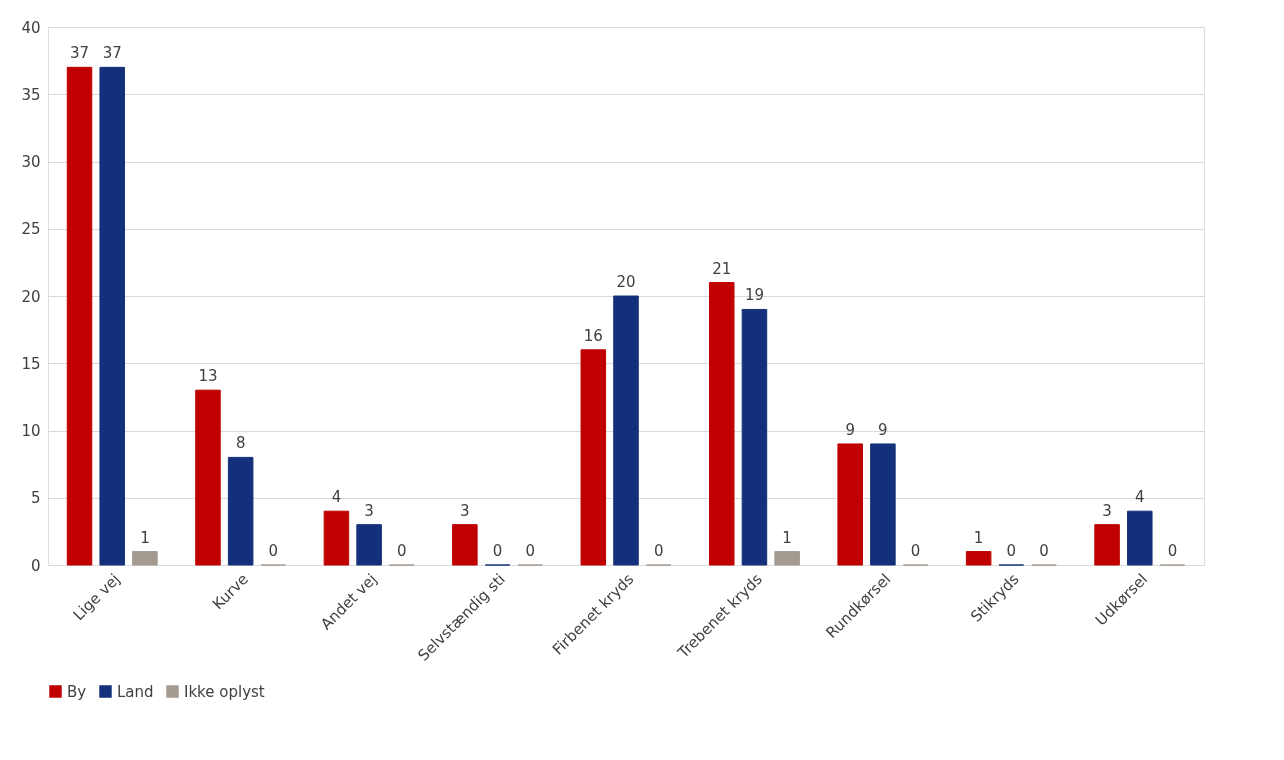 The width and height of the screenshot is (1284, 760). What do you see at coordinates (31, 296) in the screenshot?
I see `y-tick-label: 20` at bounding box center [31, 296].